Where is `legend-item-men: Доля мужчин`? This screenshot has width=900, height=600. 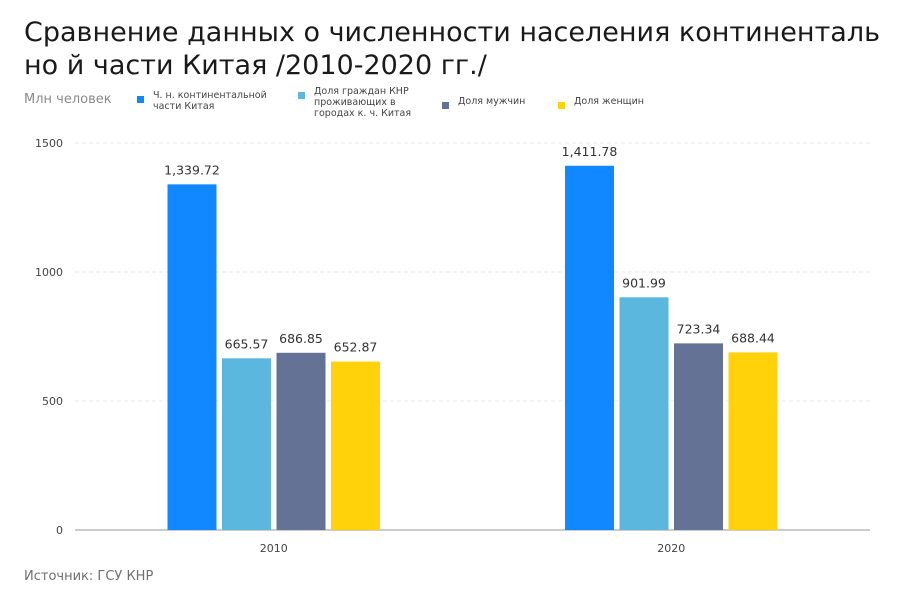
legend-item-men: Доля мужчин is located at coordinates (497, 102).